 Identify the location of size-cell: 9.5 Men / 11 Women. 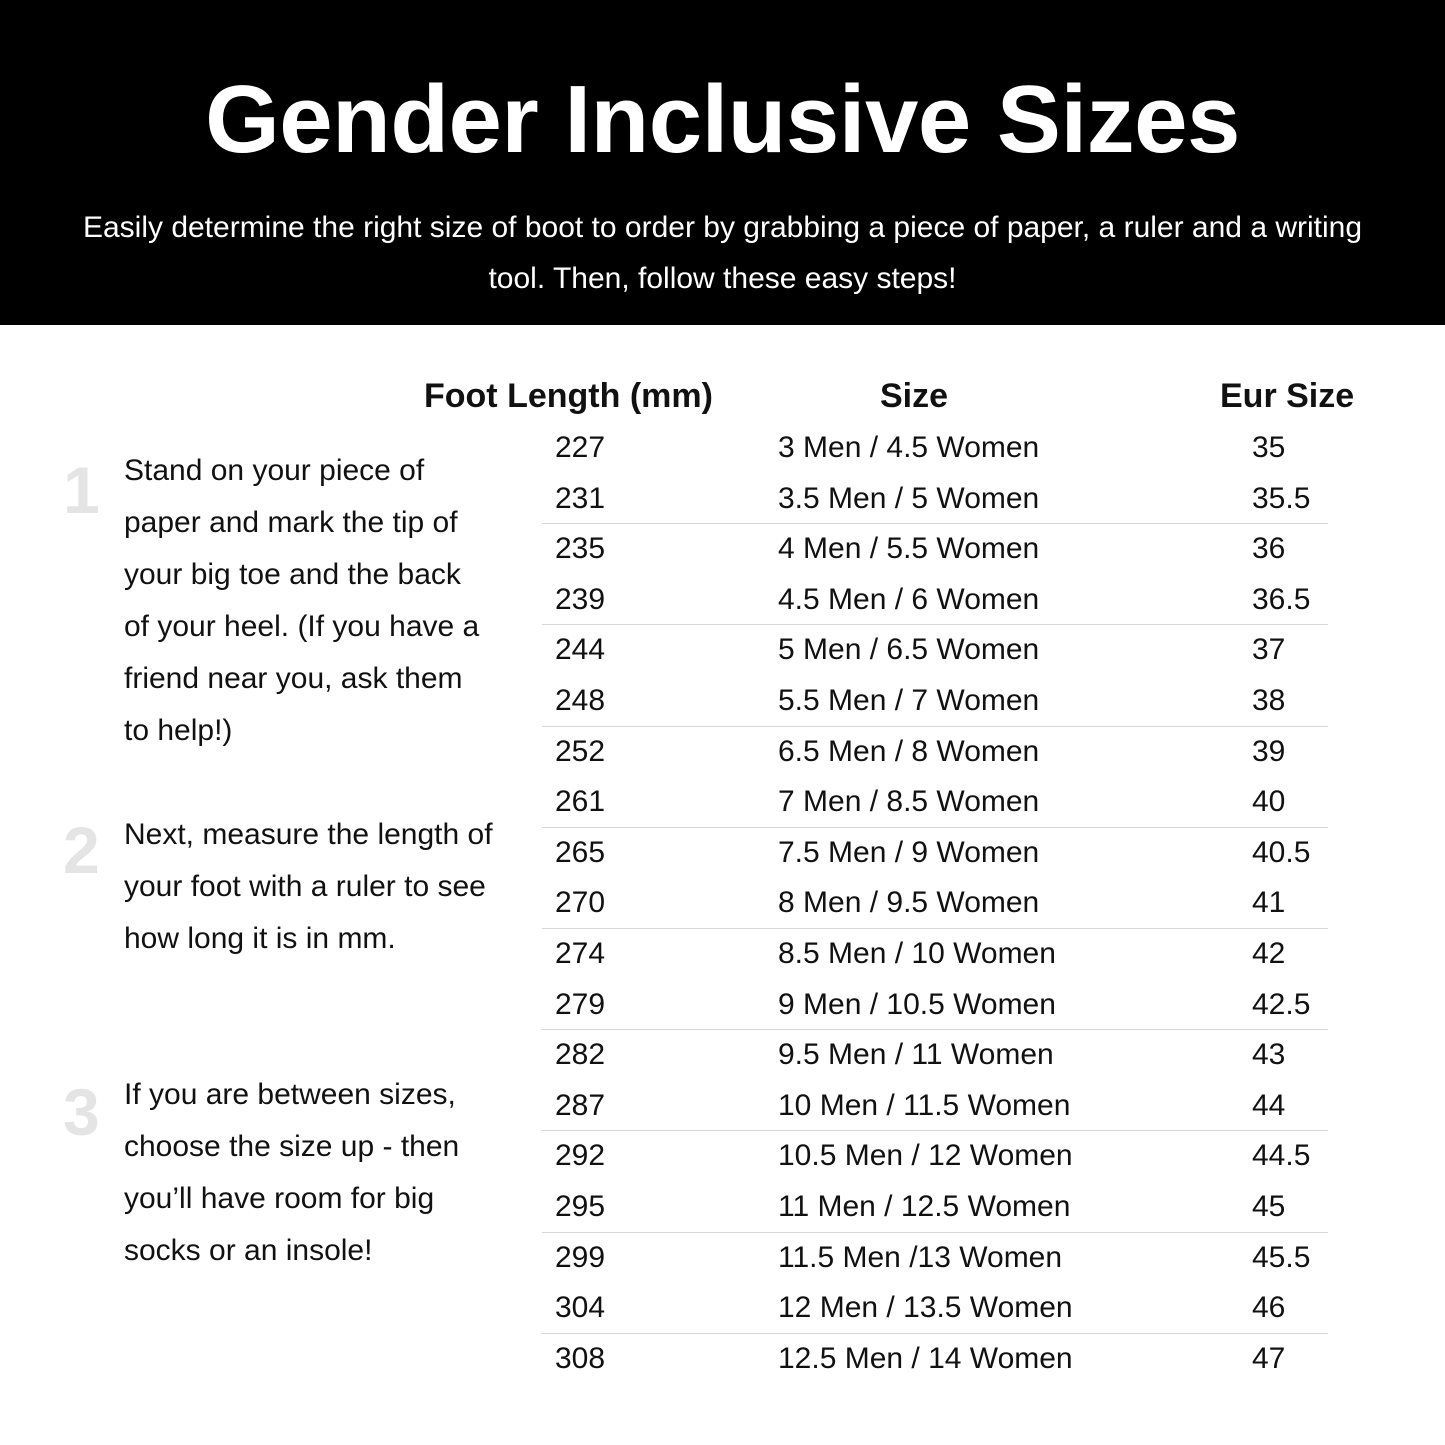
(916, 1055).